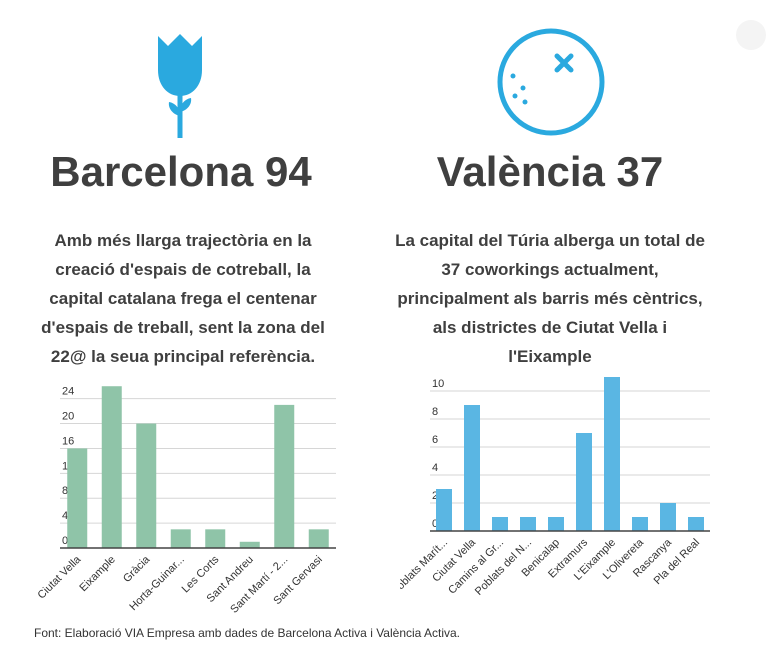 The height and width of the screenshot is (647, 772). What do you see at coordinates (180, 86) in the screenshot?
I see `rose-icon` at bounding box center [180, 86].